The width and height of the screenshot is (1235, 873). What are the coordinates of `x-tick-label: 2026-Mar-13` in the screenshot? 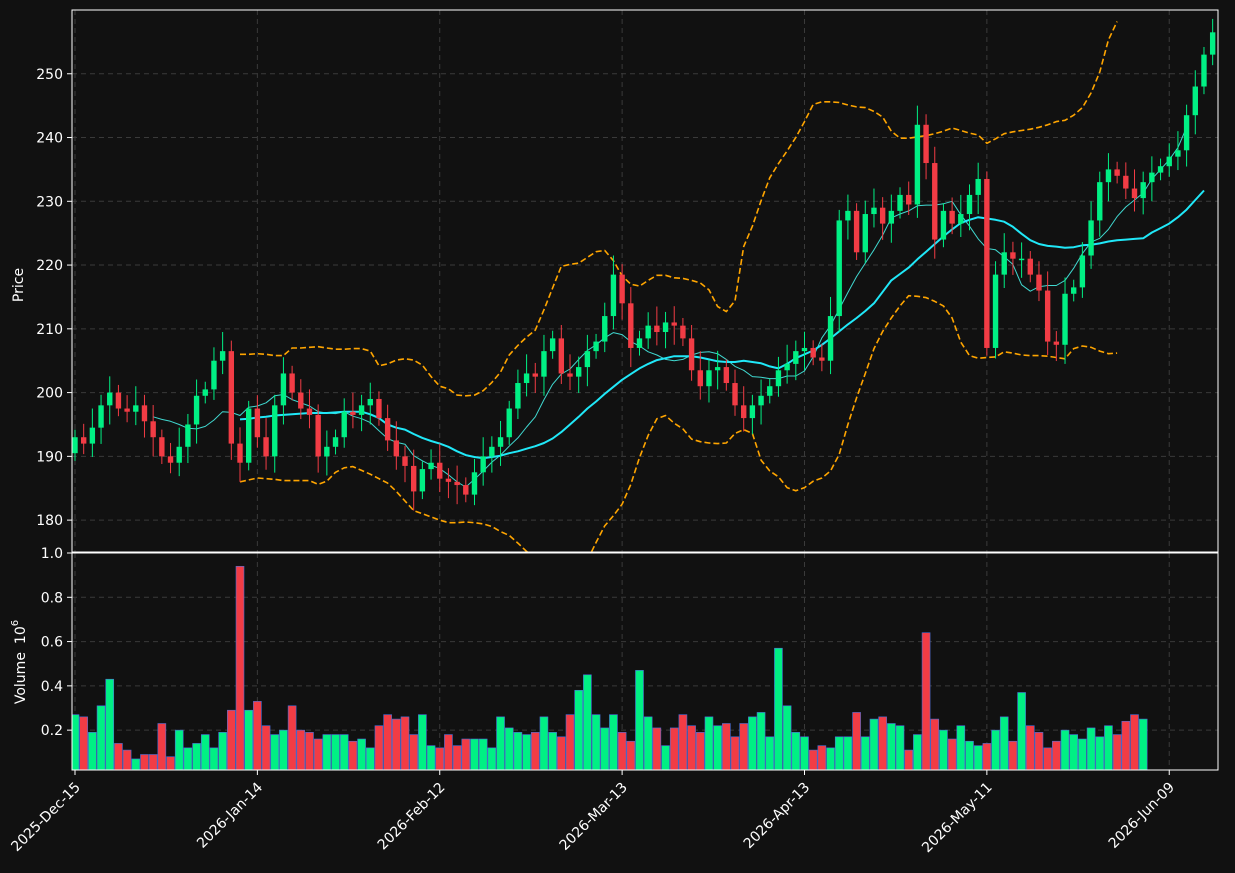 It's located at (594, 817).